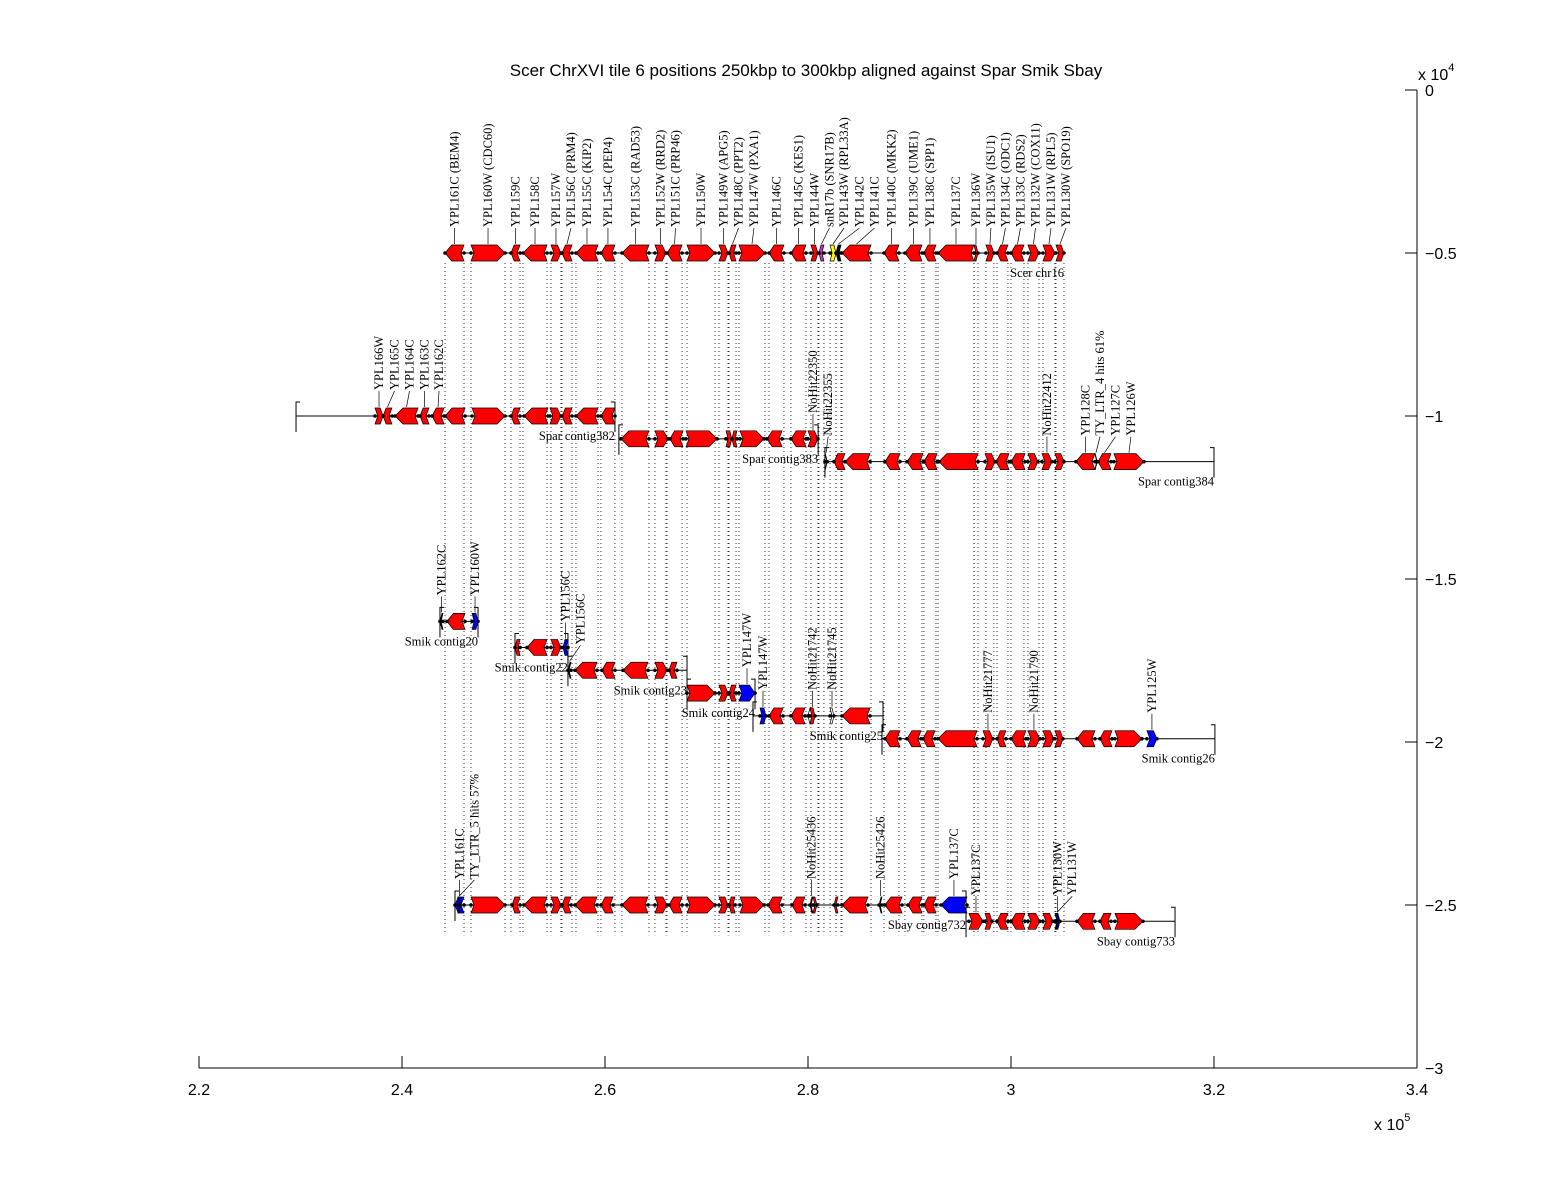 This screenshot has height=1200, width=1568. I want to click on gene-label: YPL154C (PEP4), so click(608, 182).